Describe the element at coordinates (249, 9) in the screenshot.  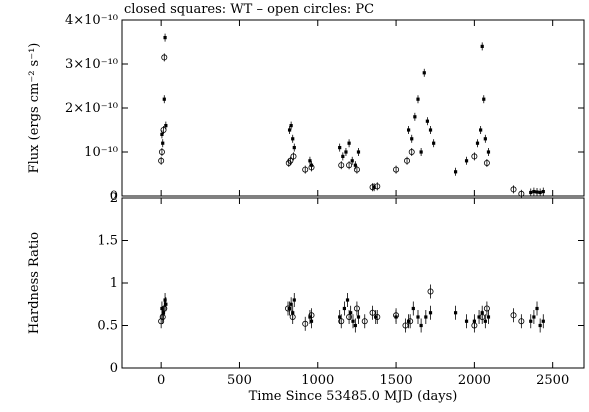
I see `chart-title: closed squares: WT – open circles: PC` at that location.